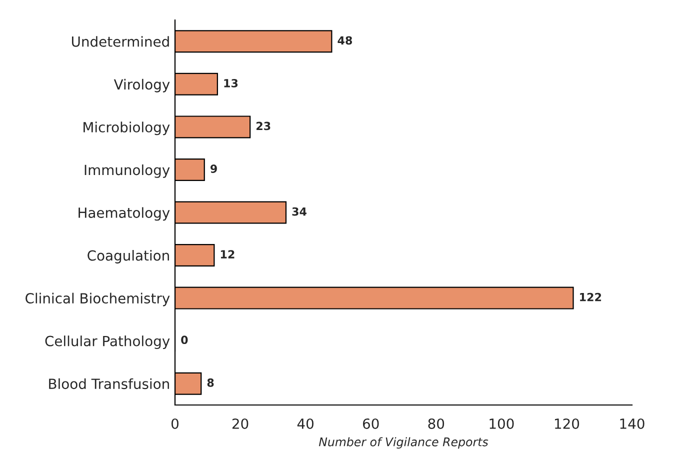 This screenshot has height=457, width=680. Describe the element at coordinates (345, 40) in the screenshot. I see `data-label: 48` at that location.